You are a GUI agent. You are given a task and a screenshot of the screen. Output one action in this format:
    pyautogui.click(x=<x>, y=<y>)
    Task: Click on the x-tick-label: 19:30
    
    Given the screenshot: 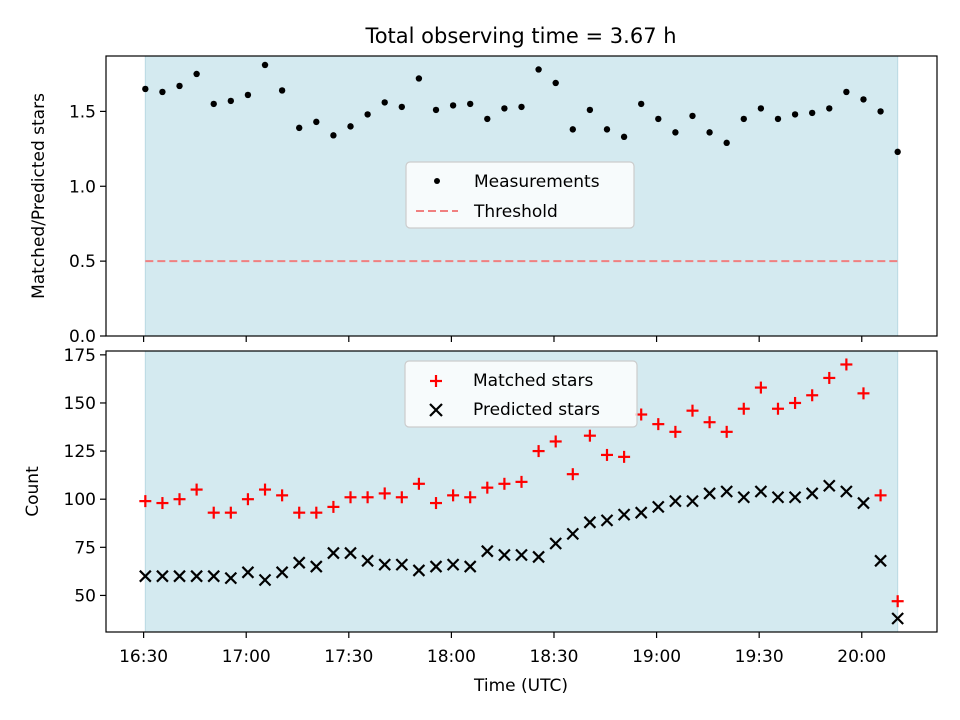 What is the action you would take?
    pyautogui.click(x=759, y=657)
    